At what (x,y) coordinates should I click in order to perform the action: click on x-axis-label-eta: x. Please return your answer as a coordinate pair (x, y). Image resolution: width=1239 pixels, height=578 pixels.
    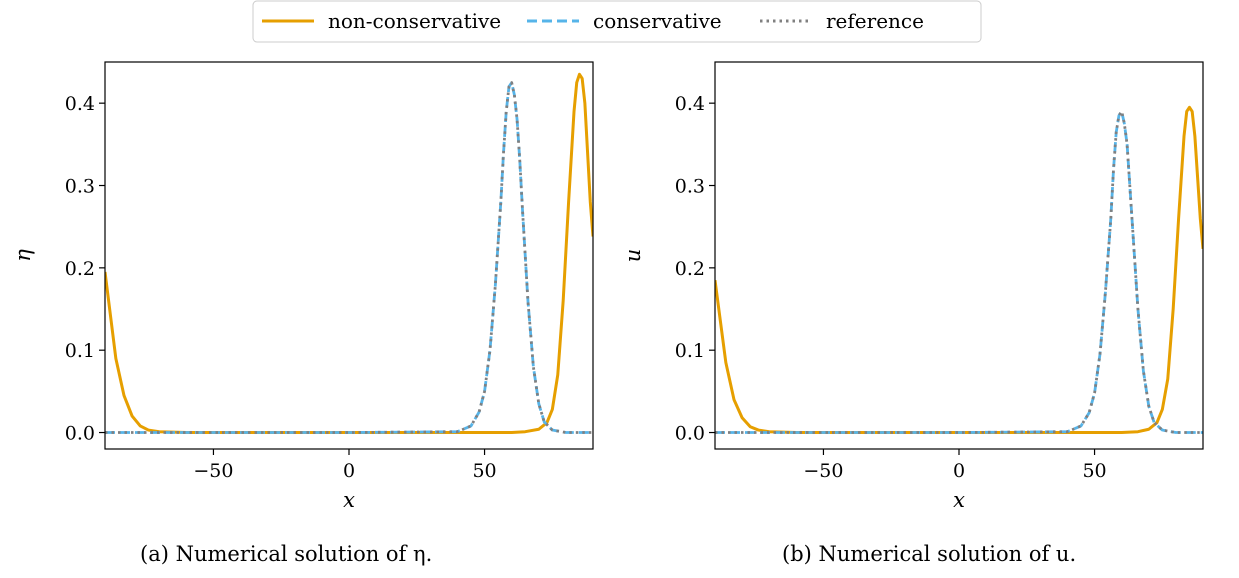
    Looking at the image, I should click on (349, 500).